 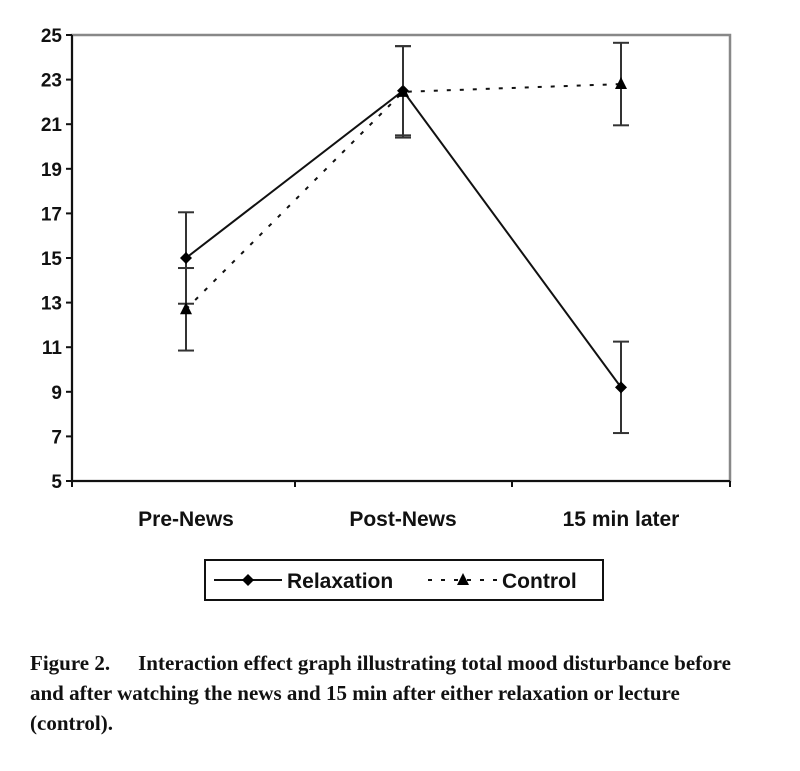 What do you see at coordinates (51, 81) in the screenshot?
I see `y-tick-label: 23` at bounding box center [51, 81].